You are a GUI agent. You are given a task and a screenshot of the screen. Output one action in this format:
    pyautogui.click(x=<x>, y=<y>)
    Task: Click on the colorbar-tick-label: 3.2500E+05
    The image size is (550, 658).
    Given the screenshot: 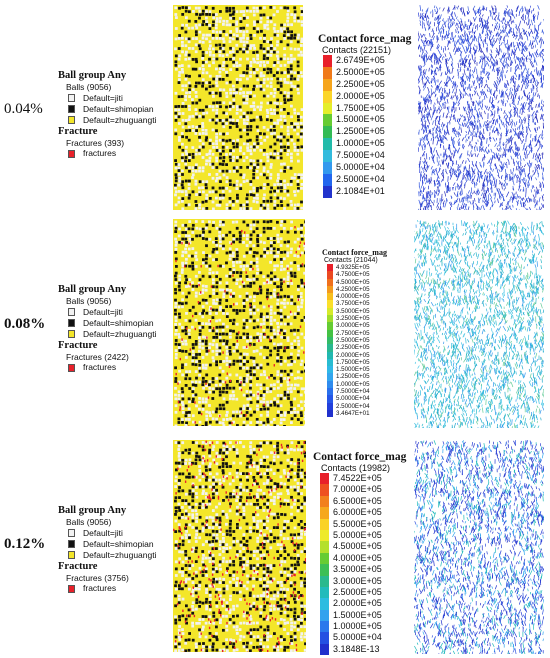 What is the action you would take?
    pyautogui.click(x=353, y=319)
    